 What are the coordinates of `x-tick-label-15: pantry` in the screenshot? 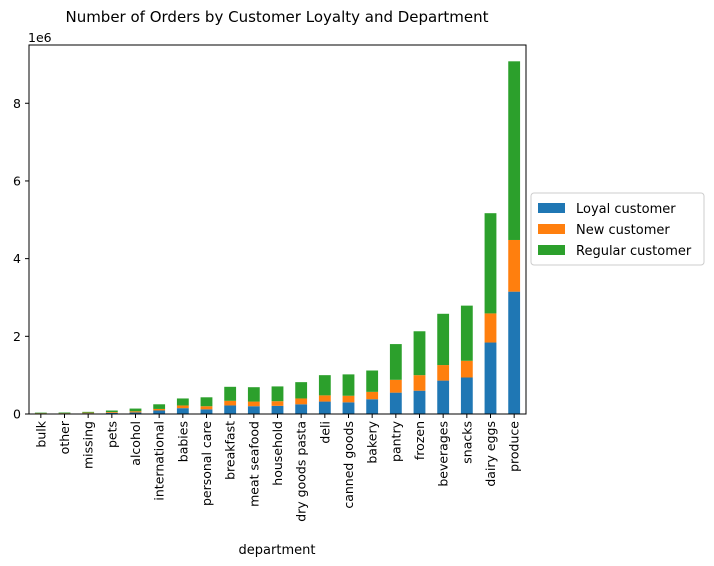 It's located at (395, 441).